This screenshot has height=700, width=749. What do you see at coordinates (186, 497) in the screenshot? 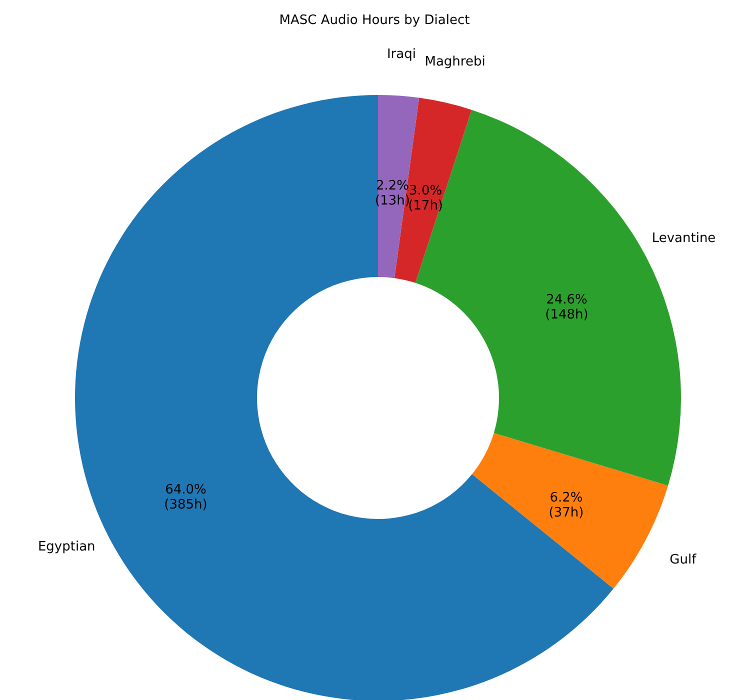
I see `data-label: 64.0% (385h)` at bounding box center [186, 497].